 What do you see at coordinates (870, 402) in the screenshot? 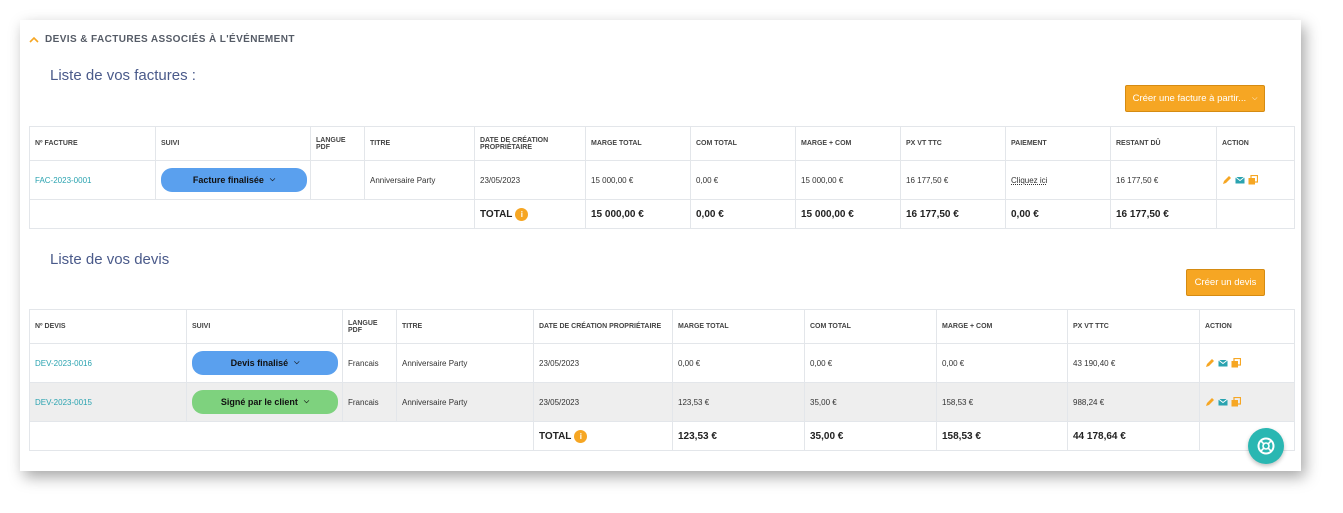
I see `com-cell: 35,00 €` at bounding box center [870, 402].